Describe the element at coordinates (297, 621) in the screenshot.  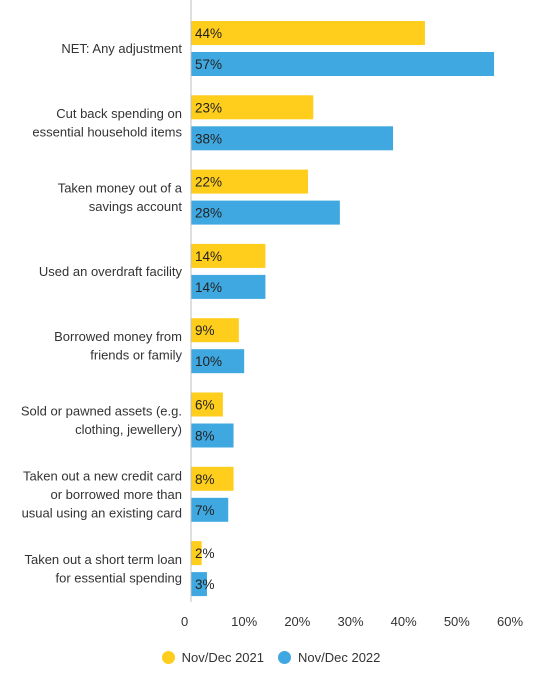
I see `x-tick-label-2: 20%` at that location.